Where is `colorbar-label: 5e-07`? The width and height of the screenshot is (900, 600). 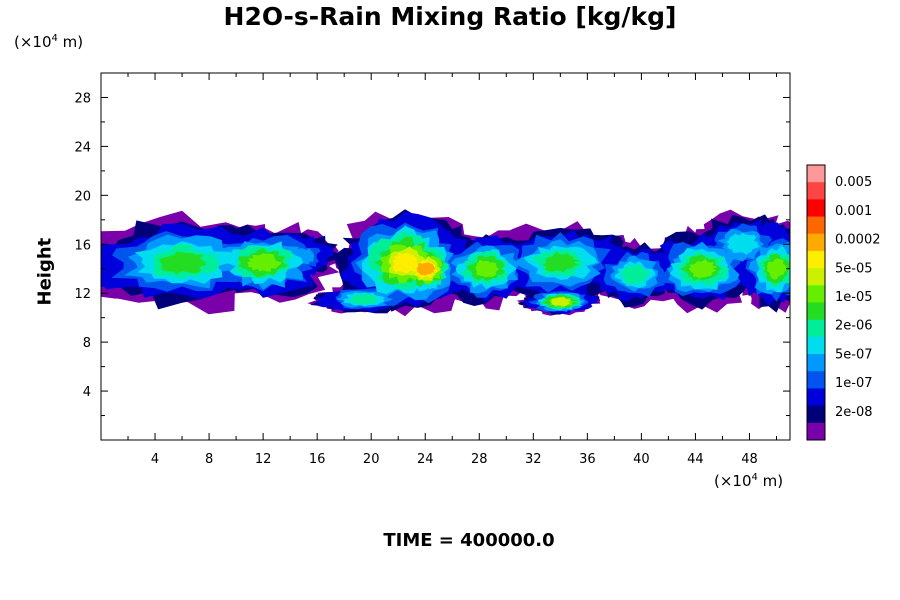 colorbar-label: 5e-07 is located at coordinates (854, 354).